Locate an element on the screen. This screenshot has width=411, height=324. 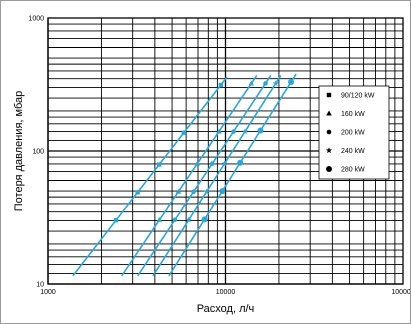
legend-item: 160 kW is located at coordinates (345, 114).